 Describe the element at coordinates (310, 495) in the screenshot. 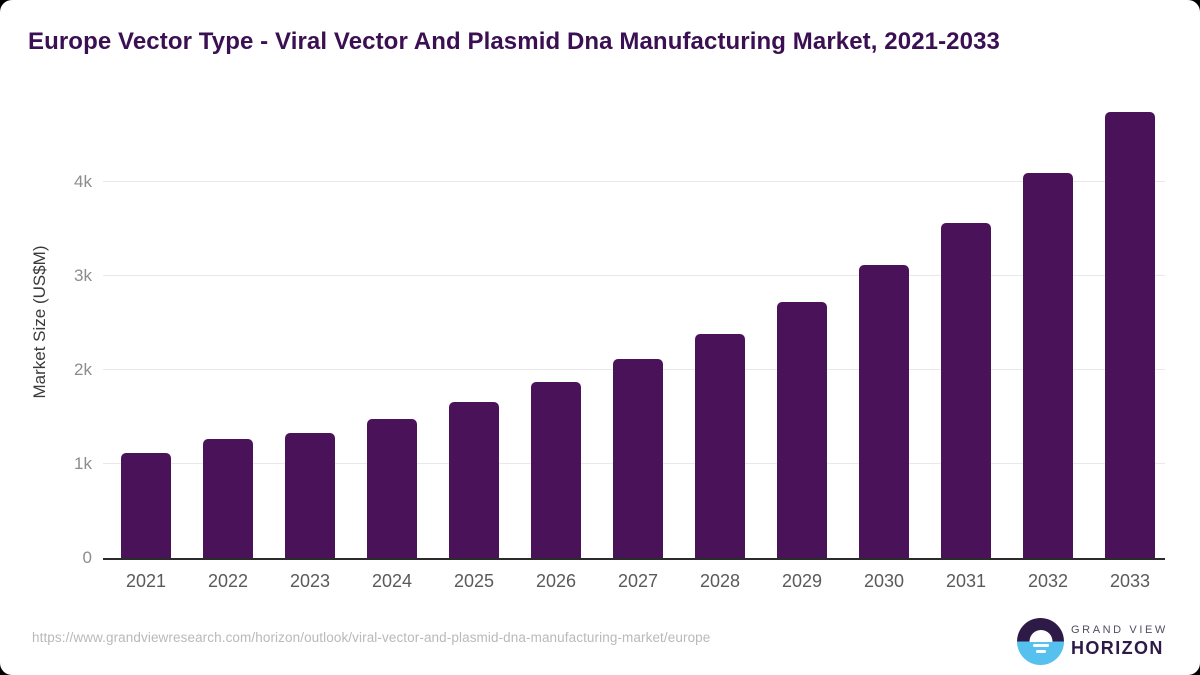

I see `bar-2023` at that location.